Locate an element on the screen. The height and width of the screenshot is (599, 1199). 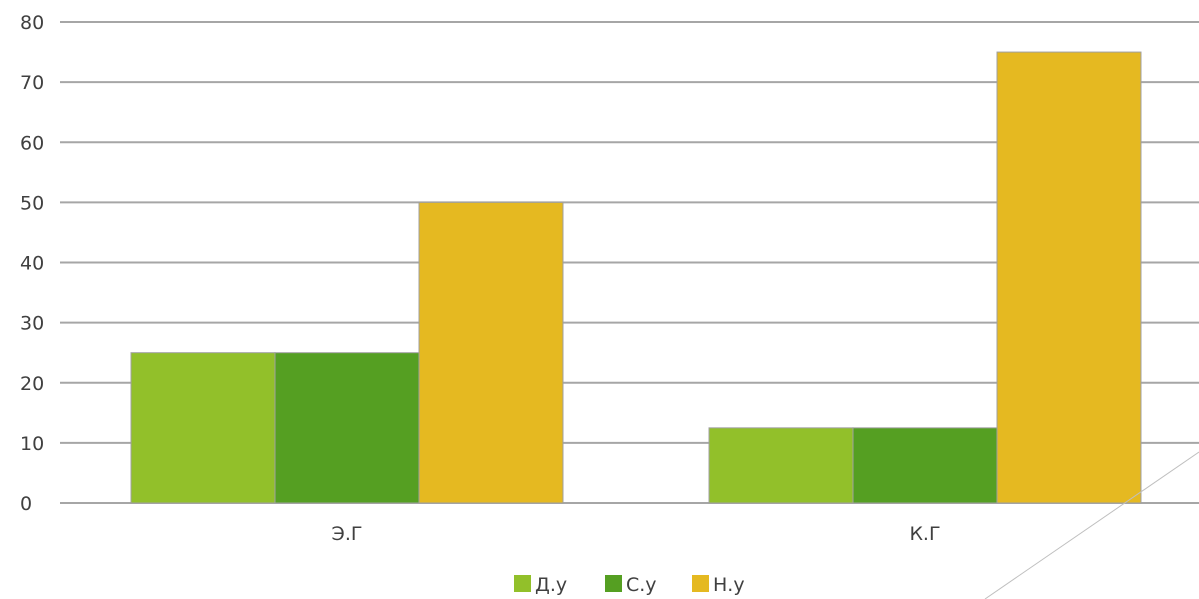
y-tick-label: 70 is located at coordinates (32, 83).